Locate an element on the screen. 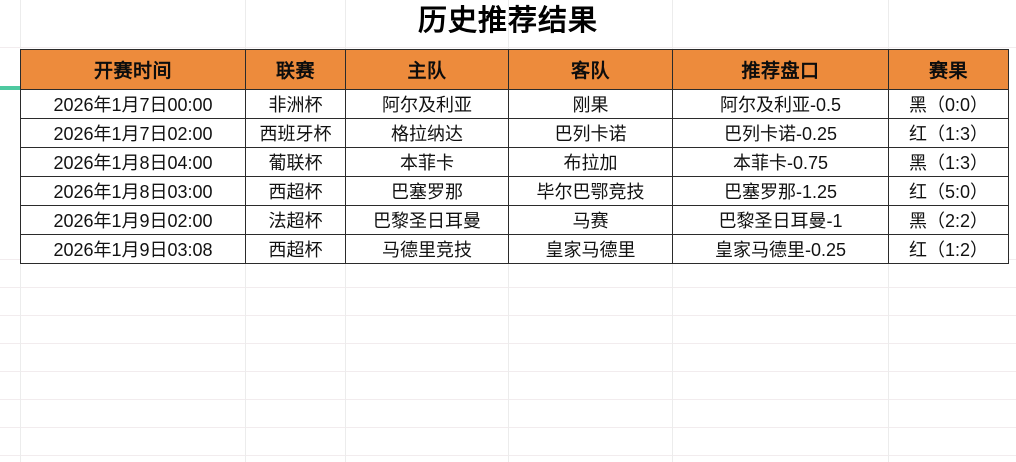 The width and height of the screenshot is (1016, 462). column-header-result: 赛果 is located at coordinates (948, 69).